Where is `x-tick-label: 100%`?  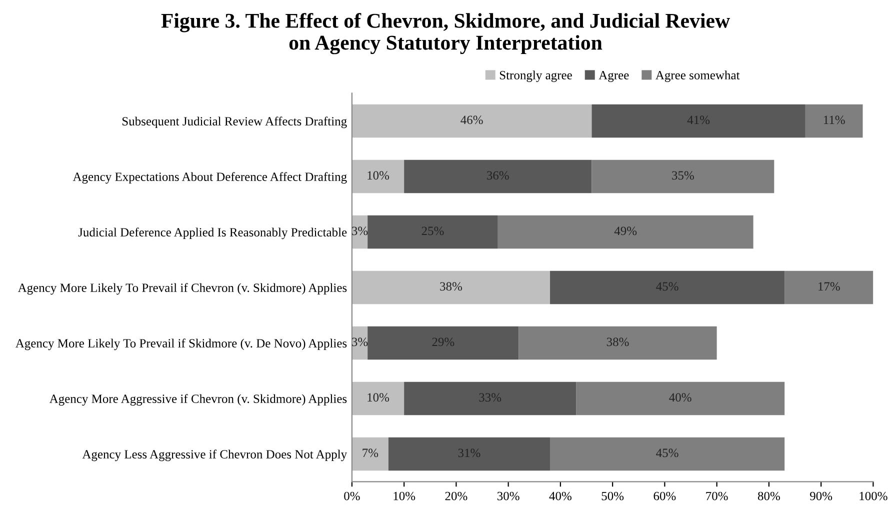
x-tick-label: 100% is located at coordinates (874, 496).